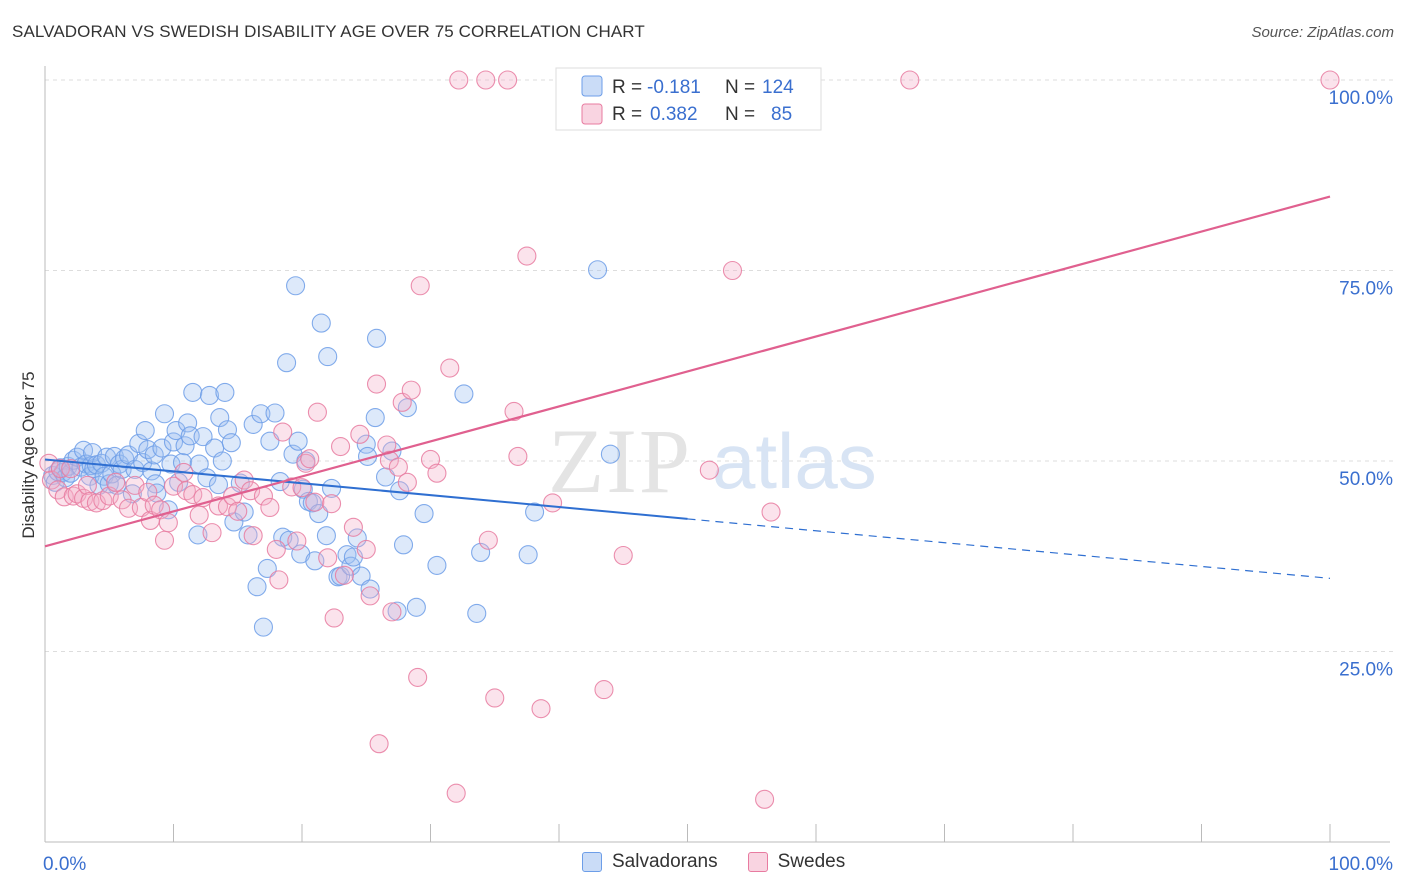 The height and width of the screenshot is (892, 1406). What do you see at coordinates (592, 114) in the screenshot?
I see `legend-top-swatch-pink` at bounding box center [592, 114].